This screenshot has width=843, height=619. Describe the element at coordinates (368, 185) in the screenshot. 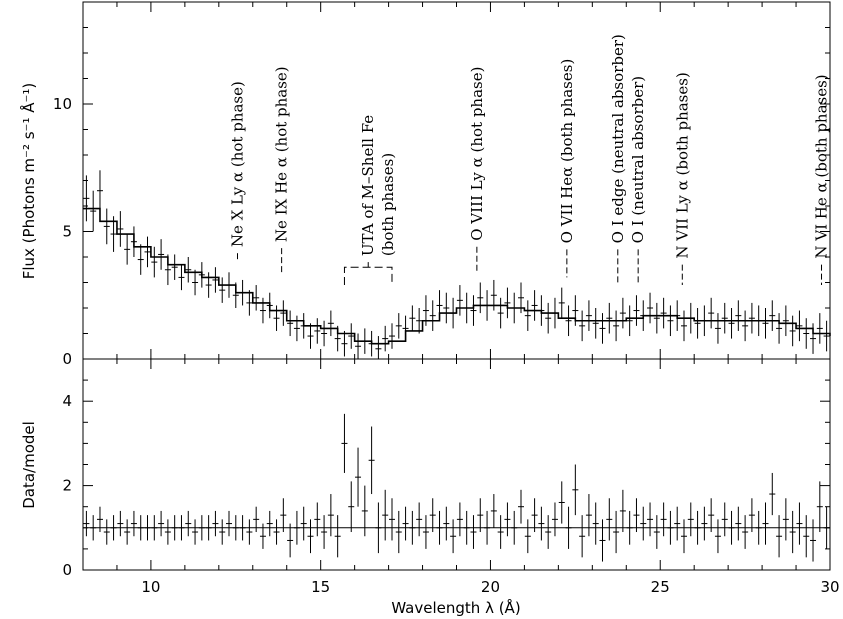

I see `annotation-label: UTA of M–Shell Fe` at that location.